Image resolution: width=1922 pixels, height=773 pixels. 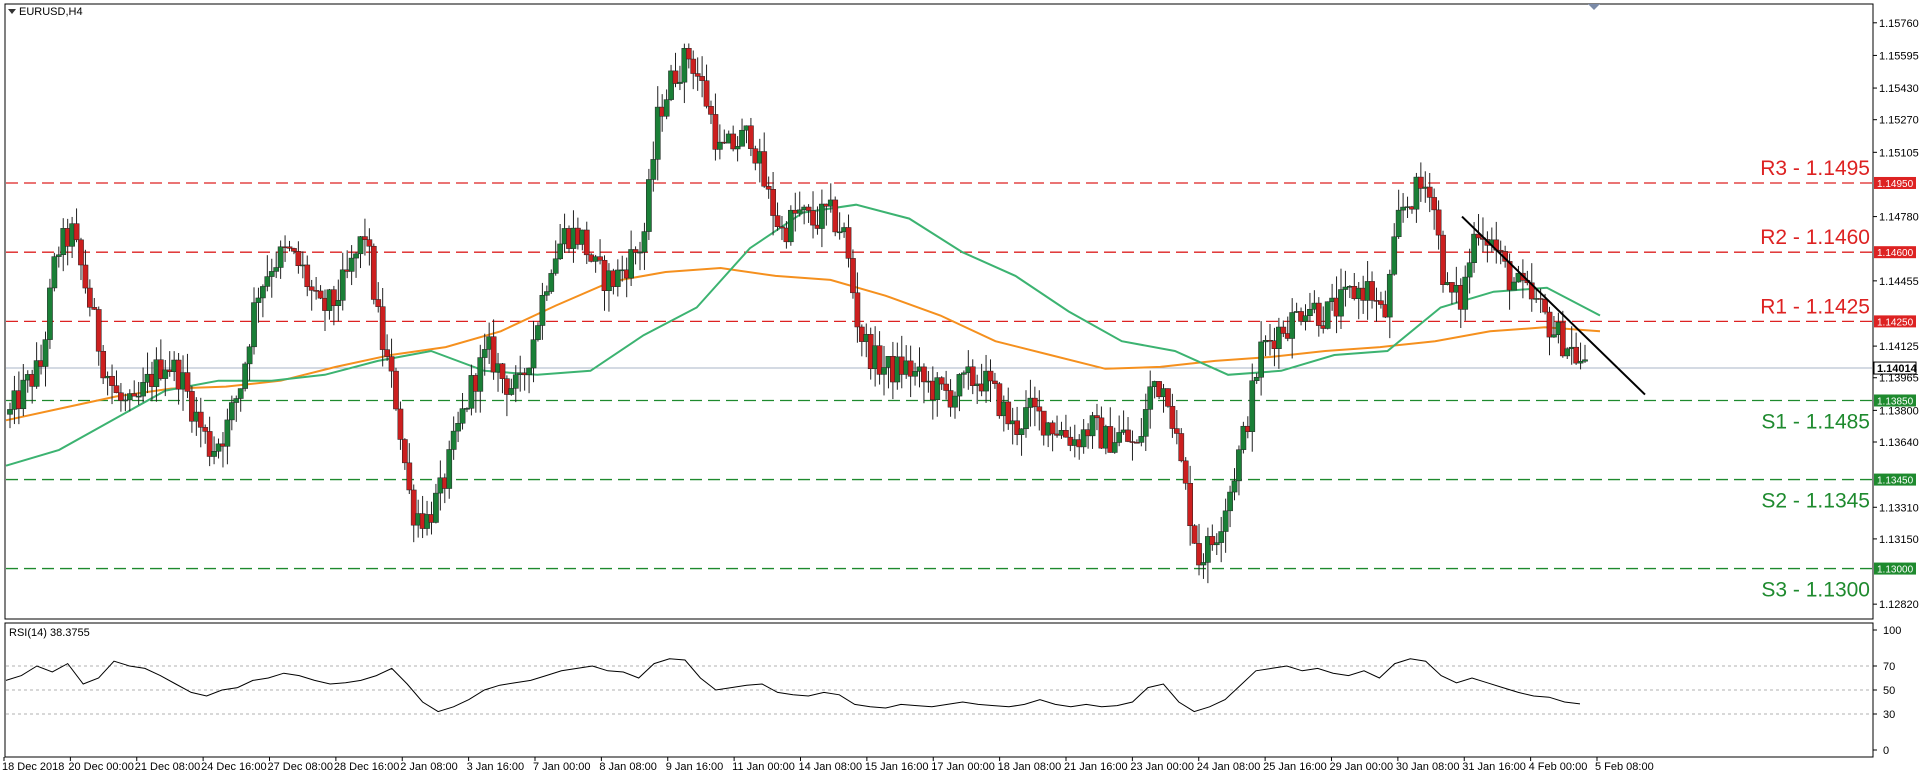 I want to click on level-tag-text: 1.14600, so click(x=1895, y=253).